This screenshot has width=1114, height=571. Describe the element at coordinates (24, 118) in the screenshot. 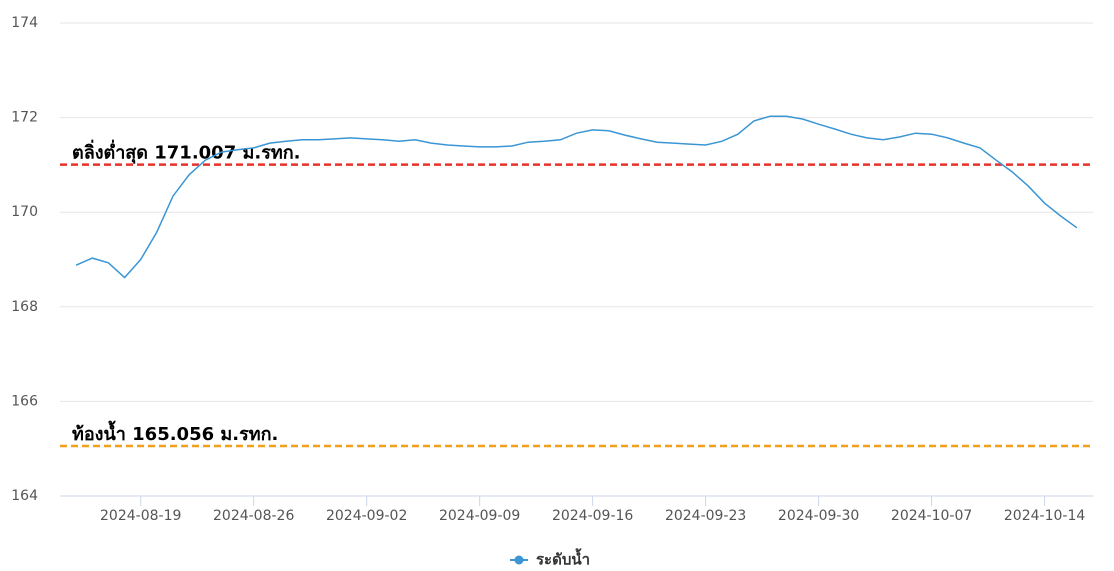

I see `y-tick-label: 172` at that location.